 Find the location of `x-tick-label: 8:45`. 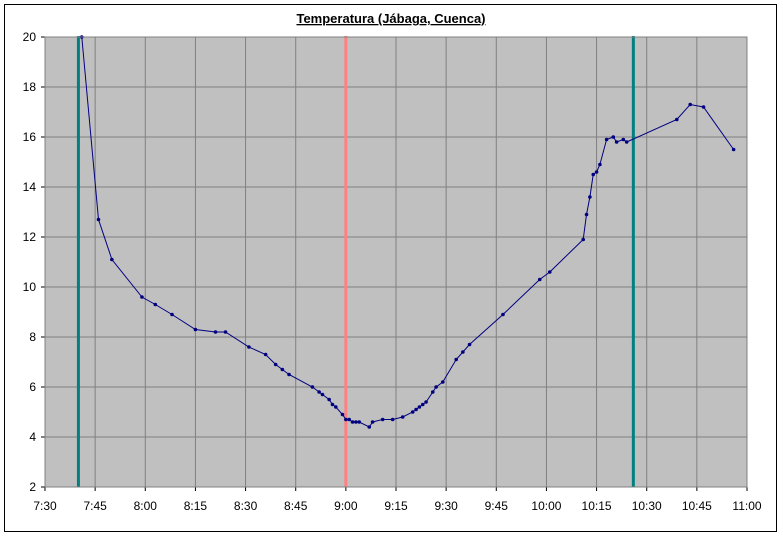

x-tick-label: 8:45 is located at coordinates (296, 506).